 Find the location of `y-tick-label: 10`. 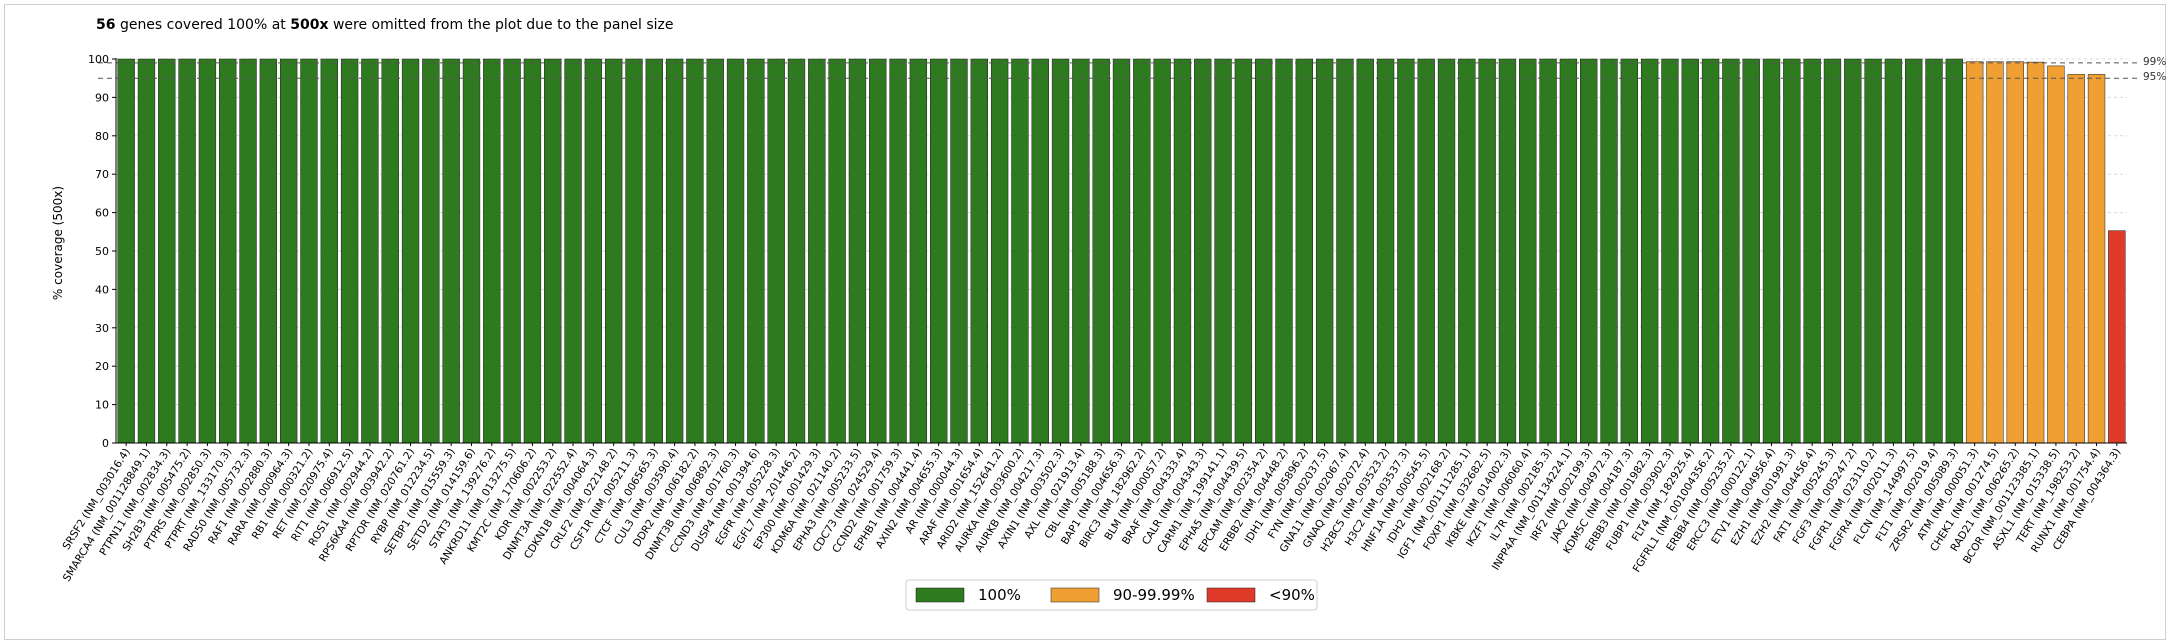

y-tick-label: 10 is located at coordinates (102, 405).